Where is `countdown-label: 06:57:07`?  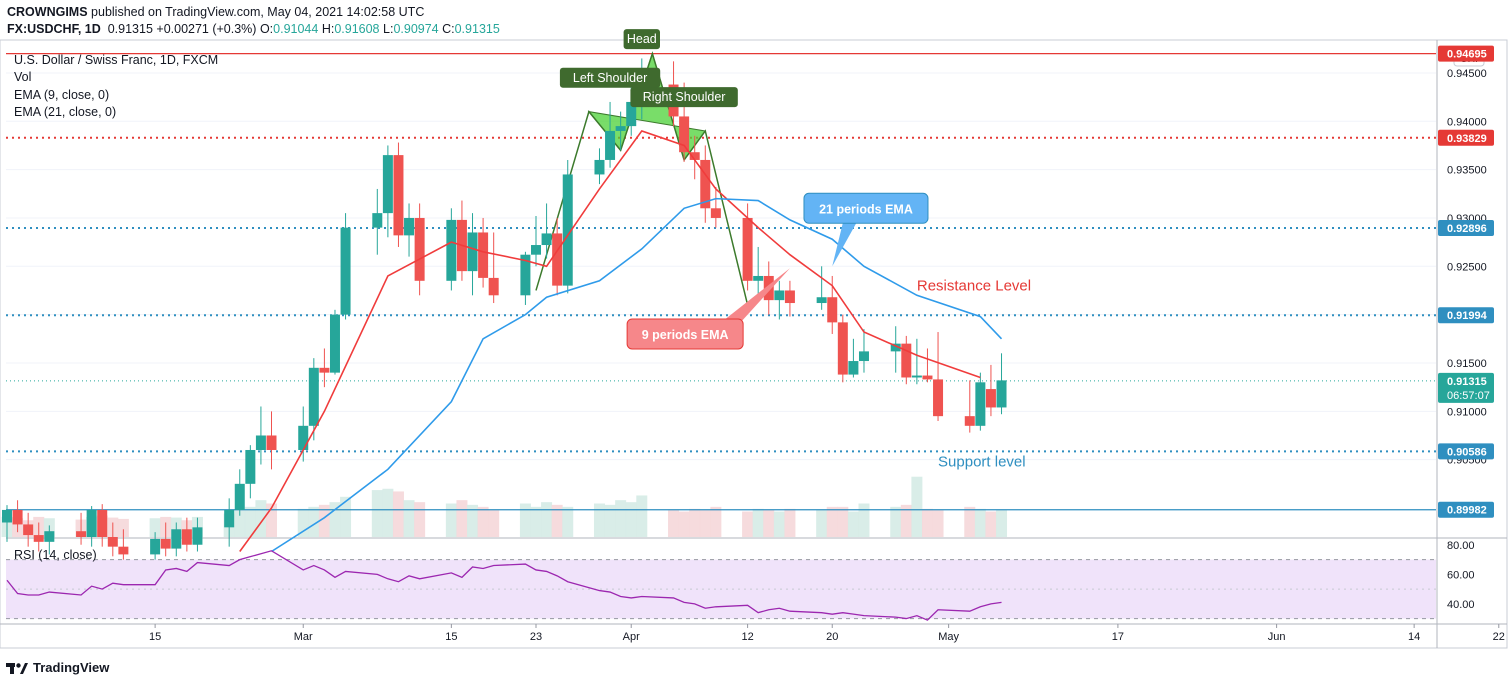
countdown-label: 06:57:07 is located at coordinates (1468, 396).